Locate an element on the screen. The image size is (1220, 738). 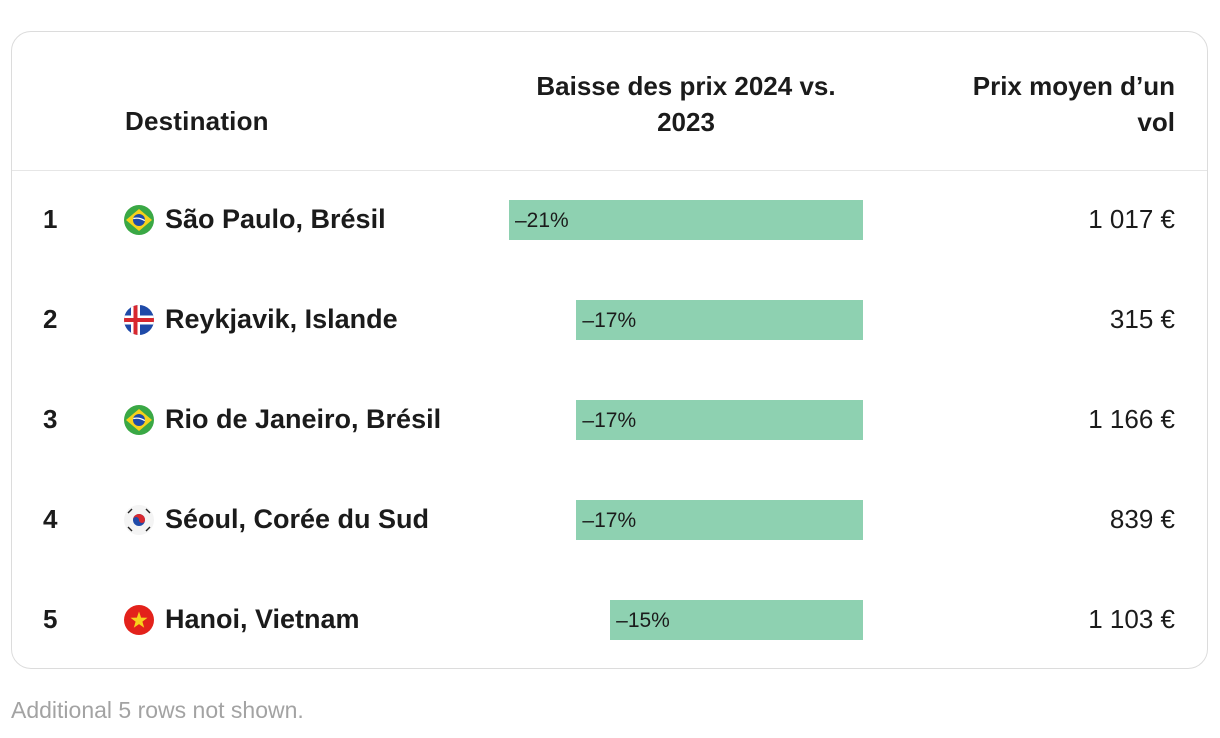
row-rank: 1 is located at coordinates (50, 219).